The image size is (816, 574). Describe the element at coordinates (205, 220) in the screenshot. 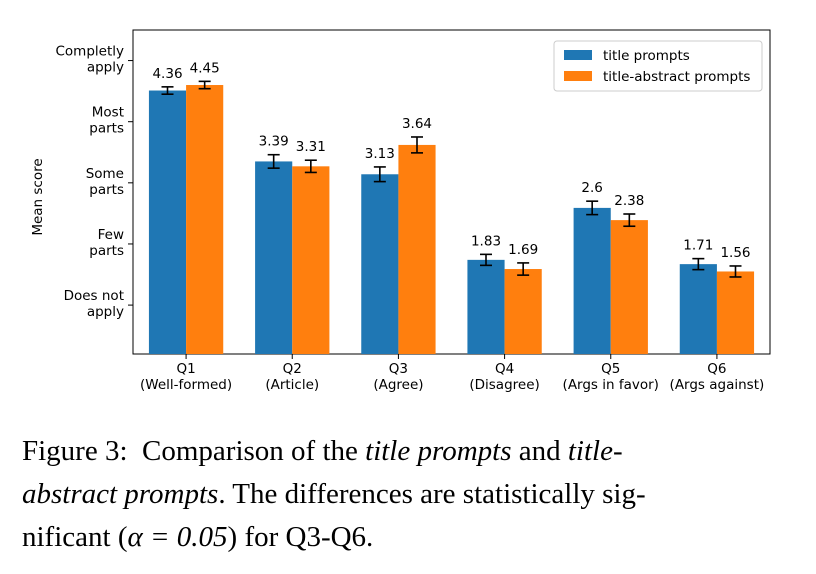

I see `bar-title-abstract-q1` at that location.